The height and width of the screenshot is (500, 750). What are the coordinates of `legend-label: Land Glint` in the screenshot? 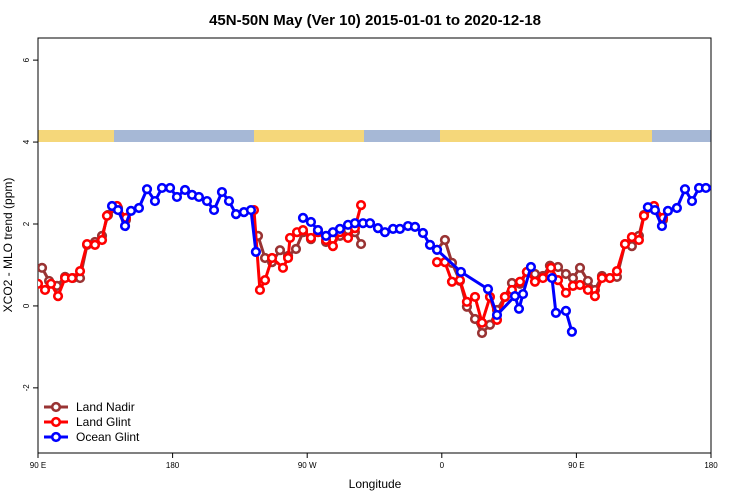 It's located at (103, 422).